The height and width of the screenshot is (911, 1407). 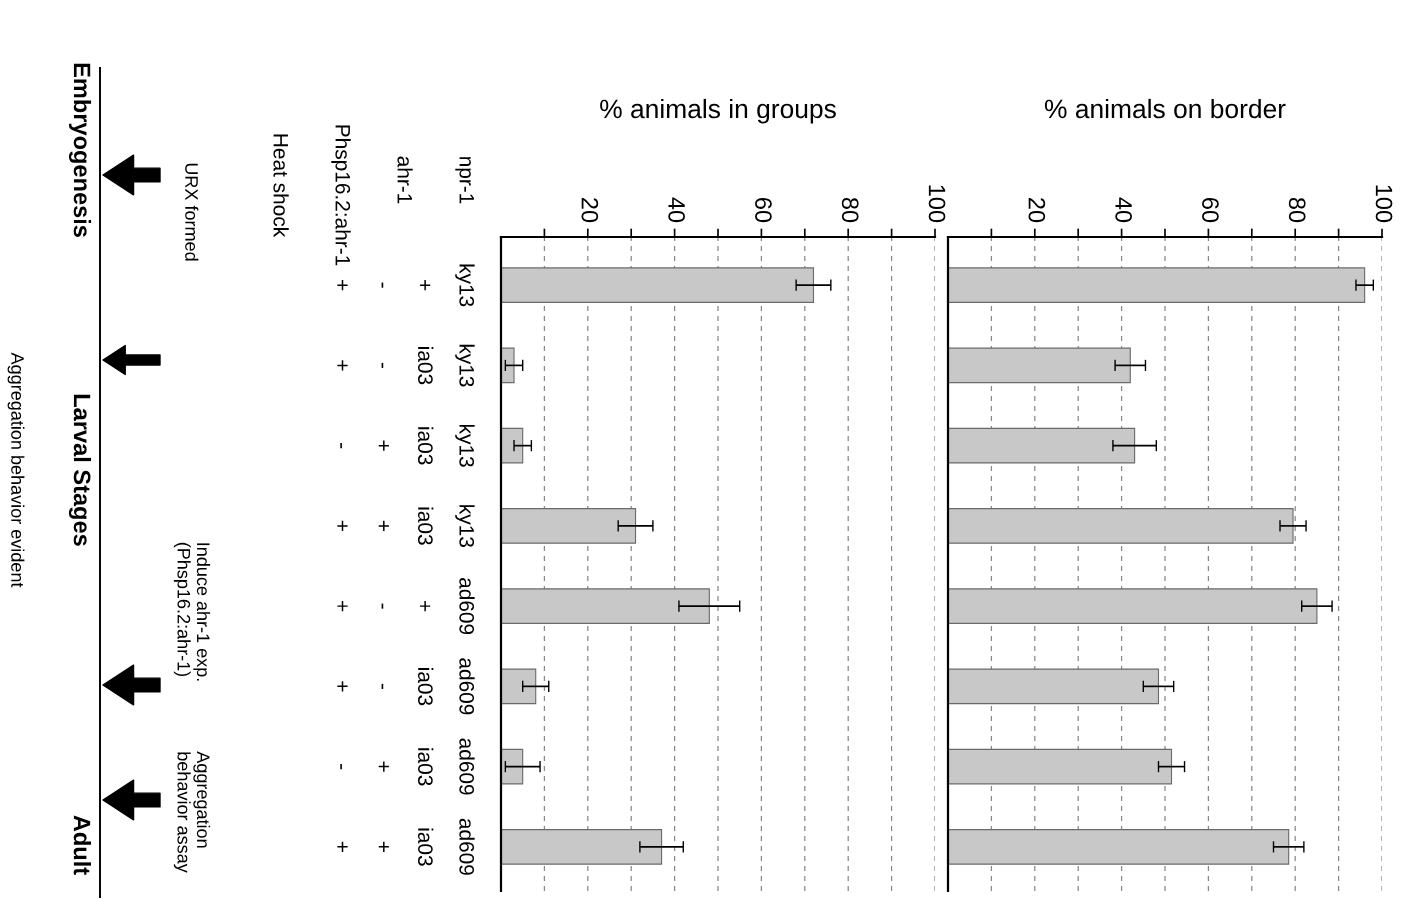 I want to click on category-label: ky13 ia03 - +, so click(x=406, y=365).